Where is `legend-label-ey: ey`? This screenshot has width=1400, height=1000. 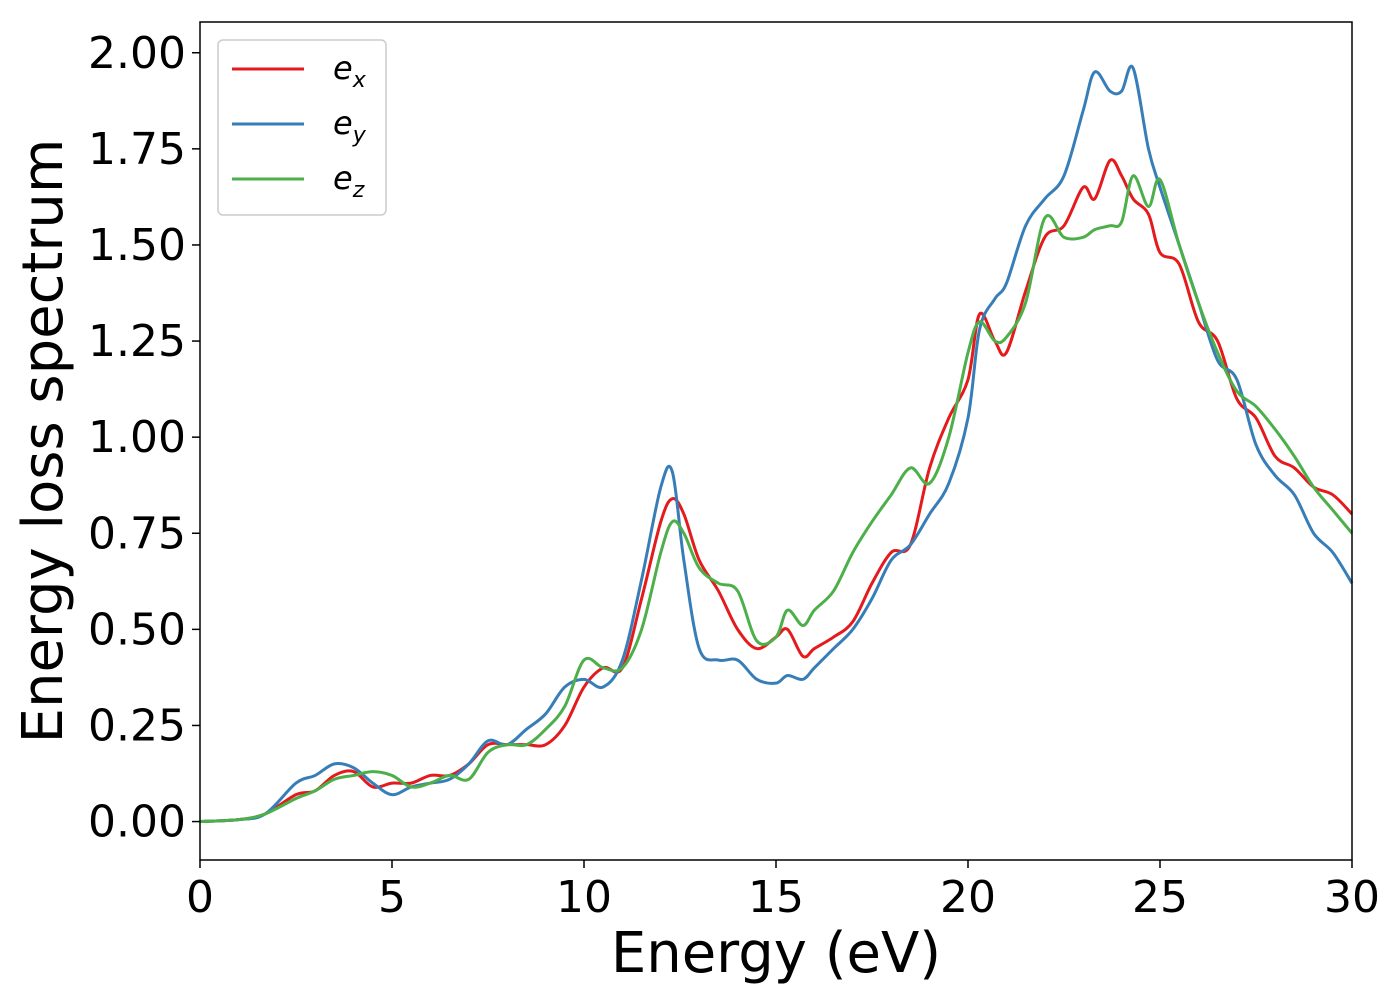 legend-label-ey: ey is located at coordinates (350, 126).